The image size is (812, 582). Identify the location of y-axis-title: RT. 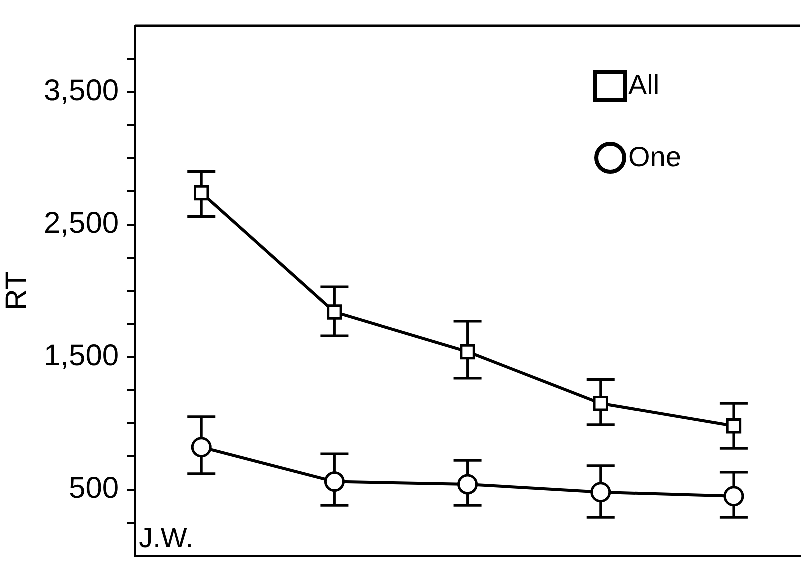
(17, 291).